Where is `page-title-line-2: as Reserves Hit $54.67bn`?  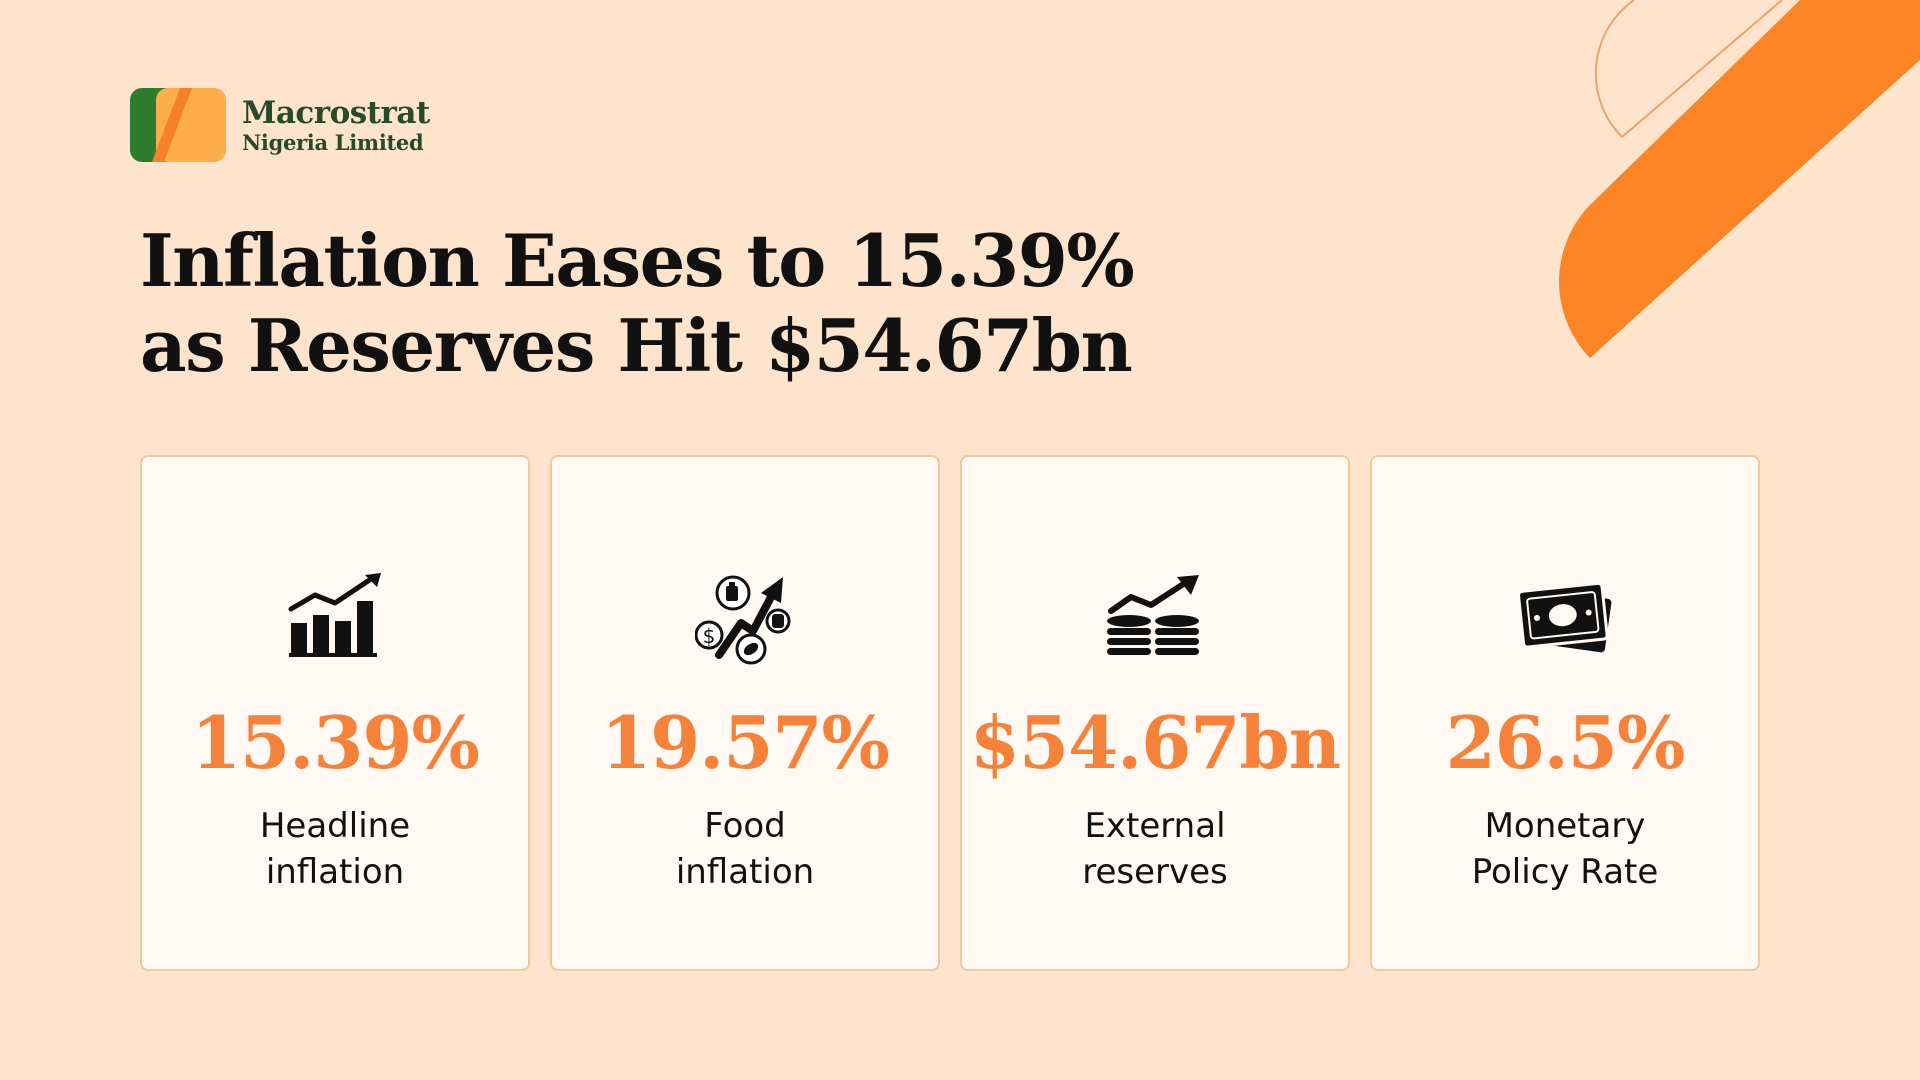
page-title-line-2: as Reserves Hit $54.67bn is located at coordinates (636, 345).